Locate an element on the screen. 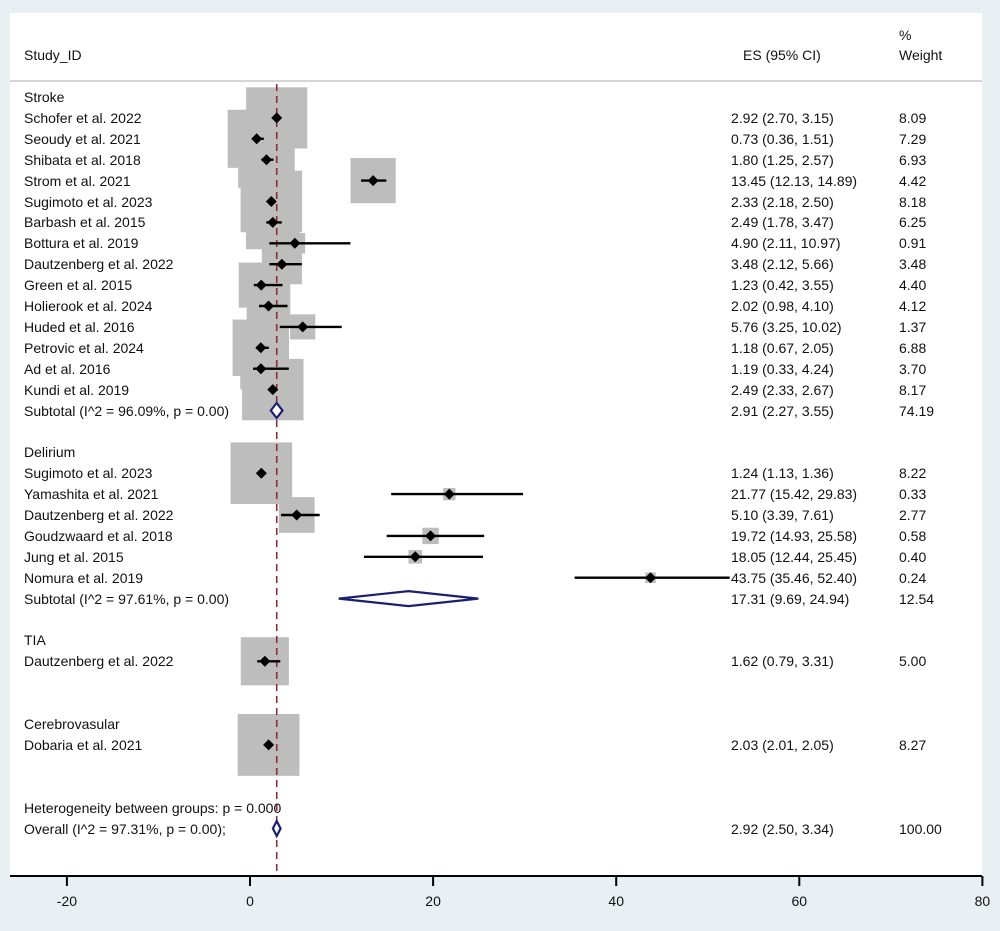  weight-value: 7.29 is located at coordinates (913, 138).